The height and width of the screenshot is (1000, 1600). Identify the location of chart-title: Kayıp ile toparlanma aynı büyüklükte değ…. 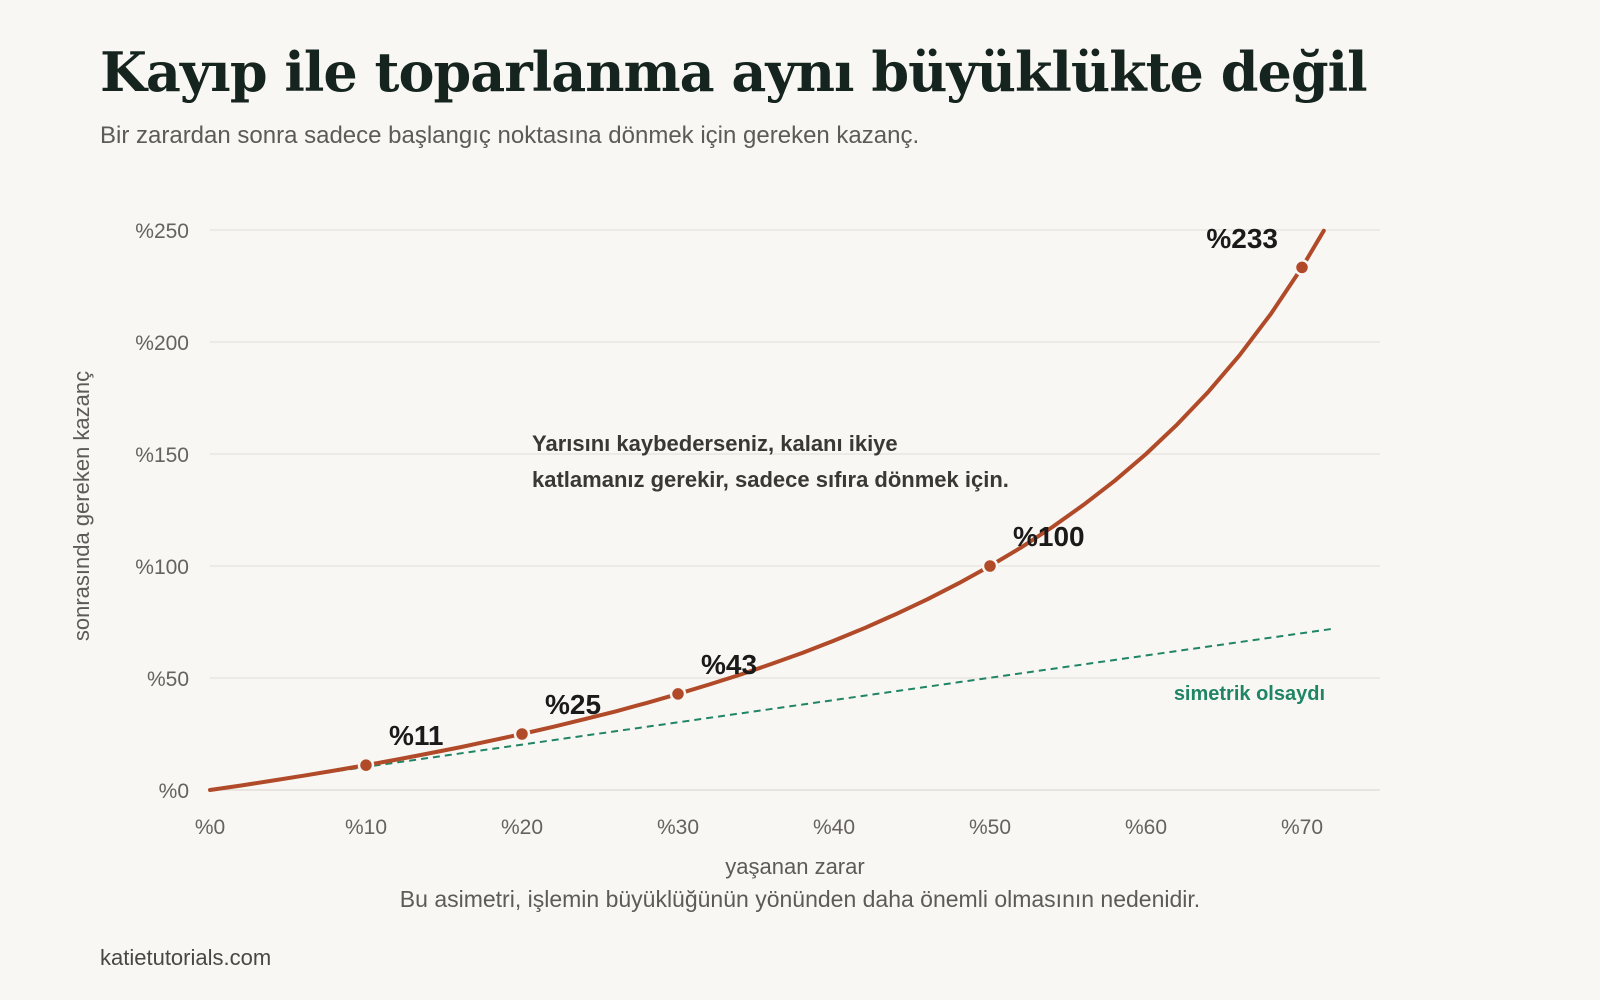
(734, 72).